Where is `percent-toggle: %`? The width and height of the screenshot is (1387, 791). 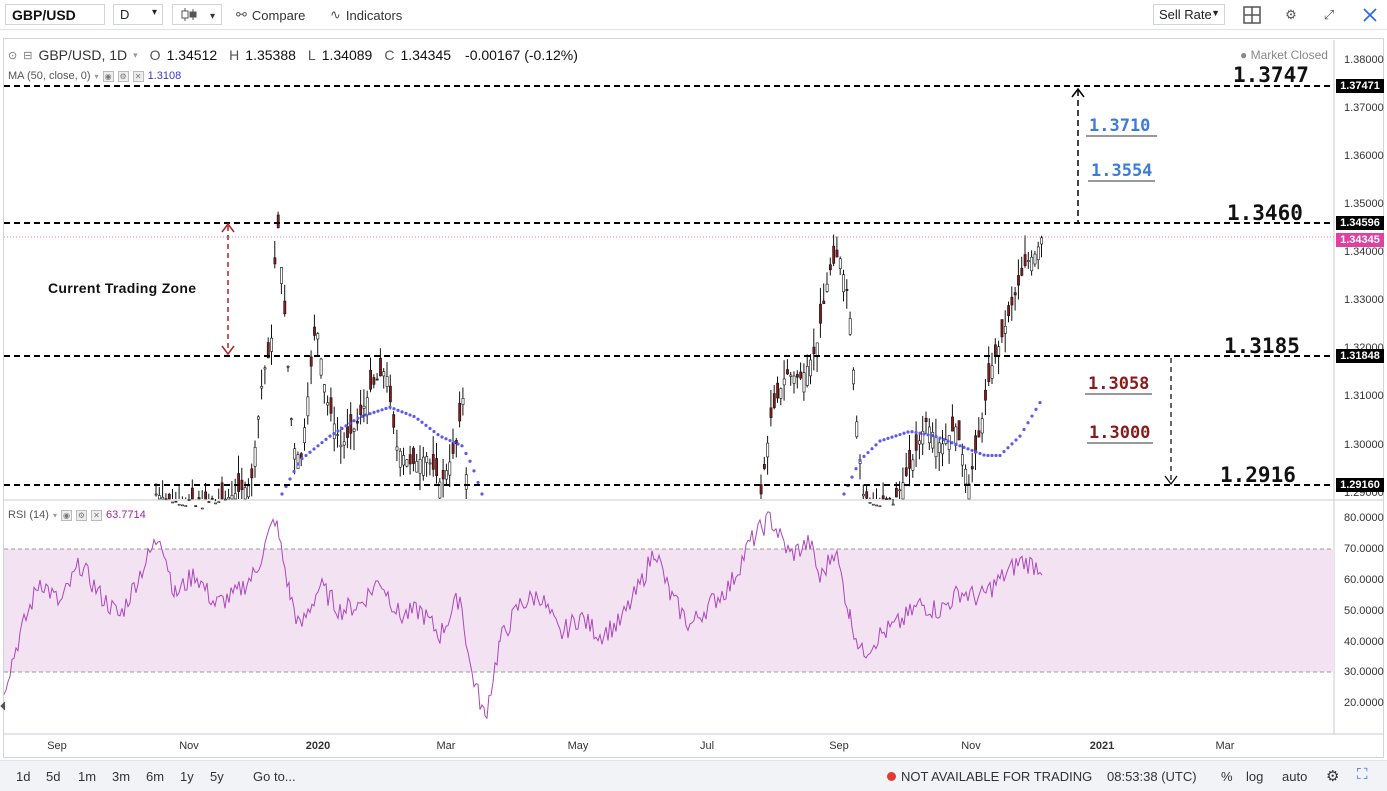
percent-toggle: % is located at coordinates (1227, 776).